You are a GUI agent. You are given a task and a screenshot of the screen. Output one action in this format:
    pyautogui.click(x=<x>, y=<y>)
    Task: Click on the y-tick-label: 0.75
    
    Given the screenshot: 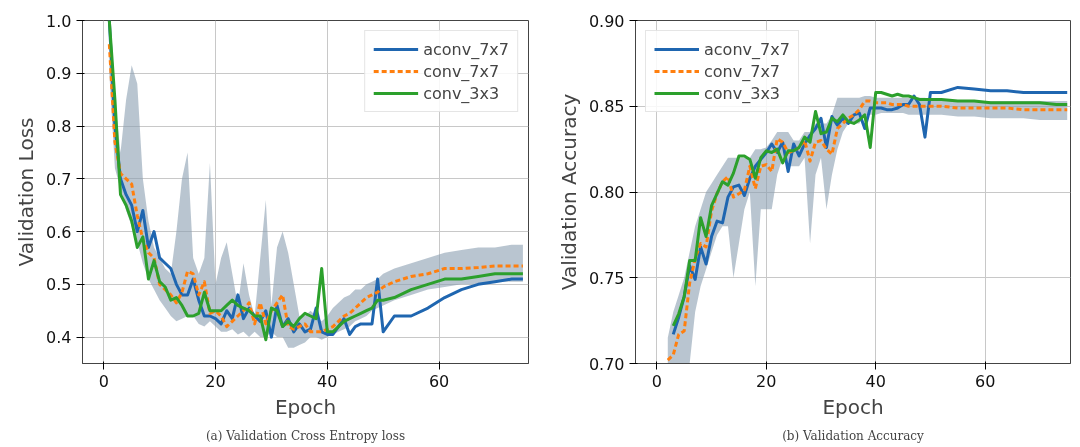 What is the action you would take?
    pyautogui.click(x=606, y=278)
    